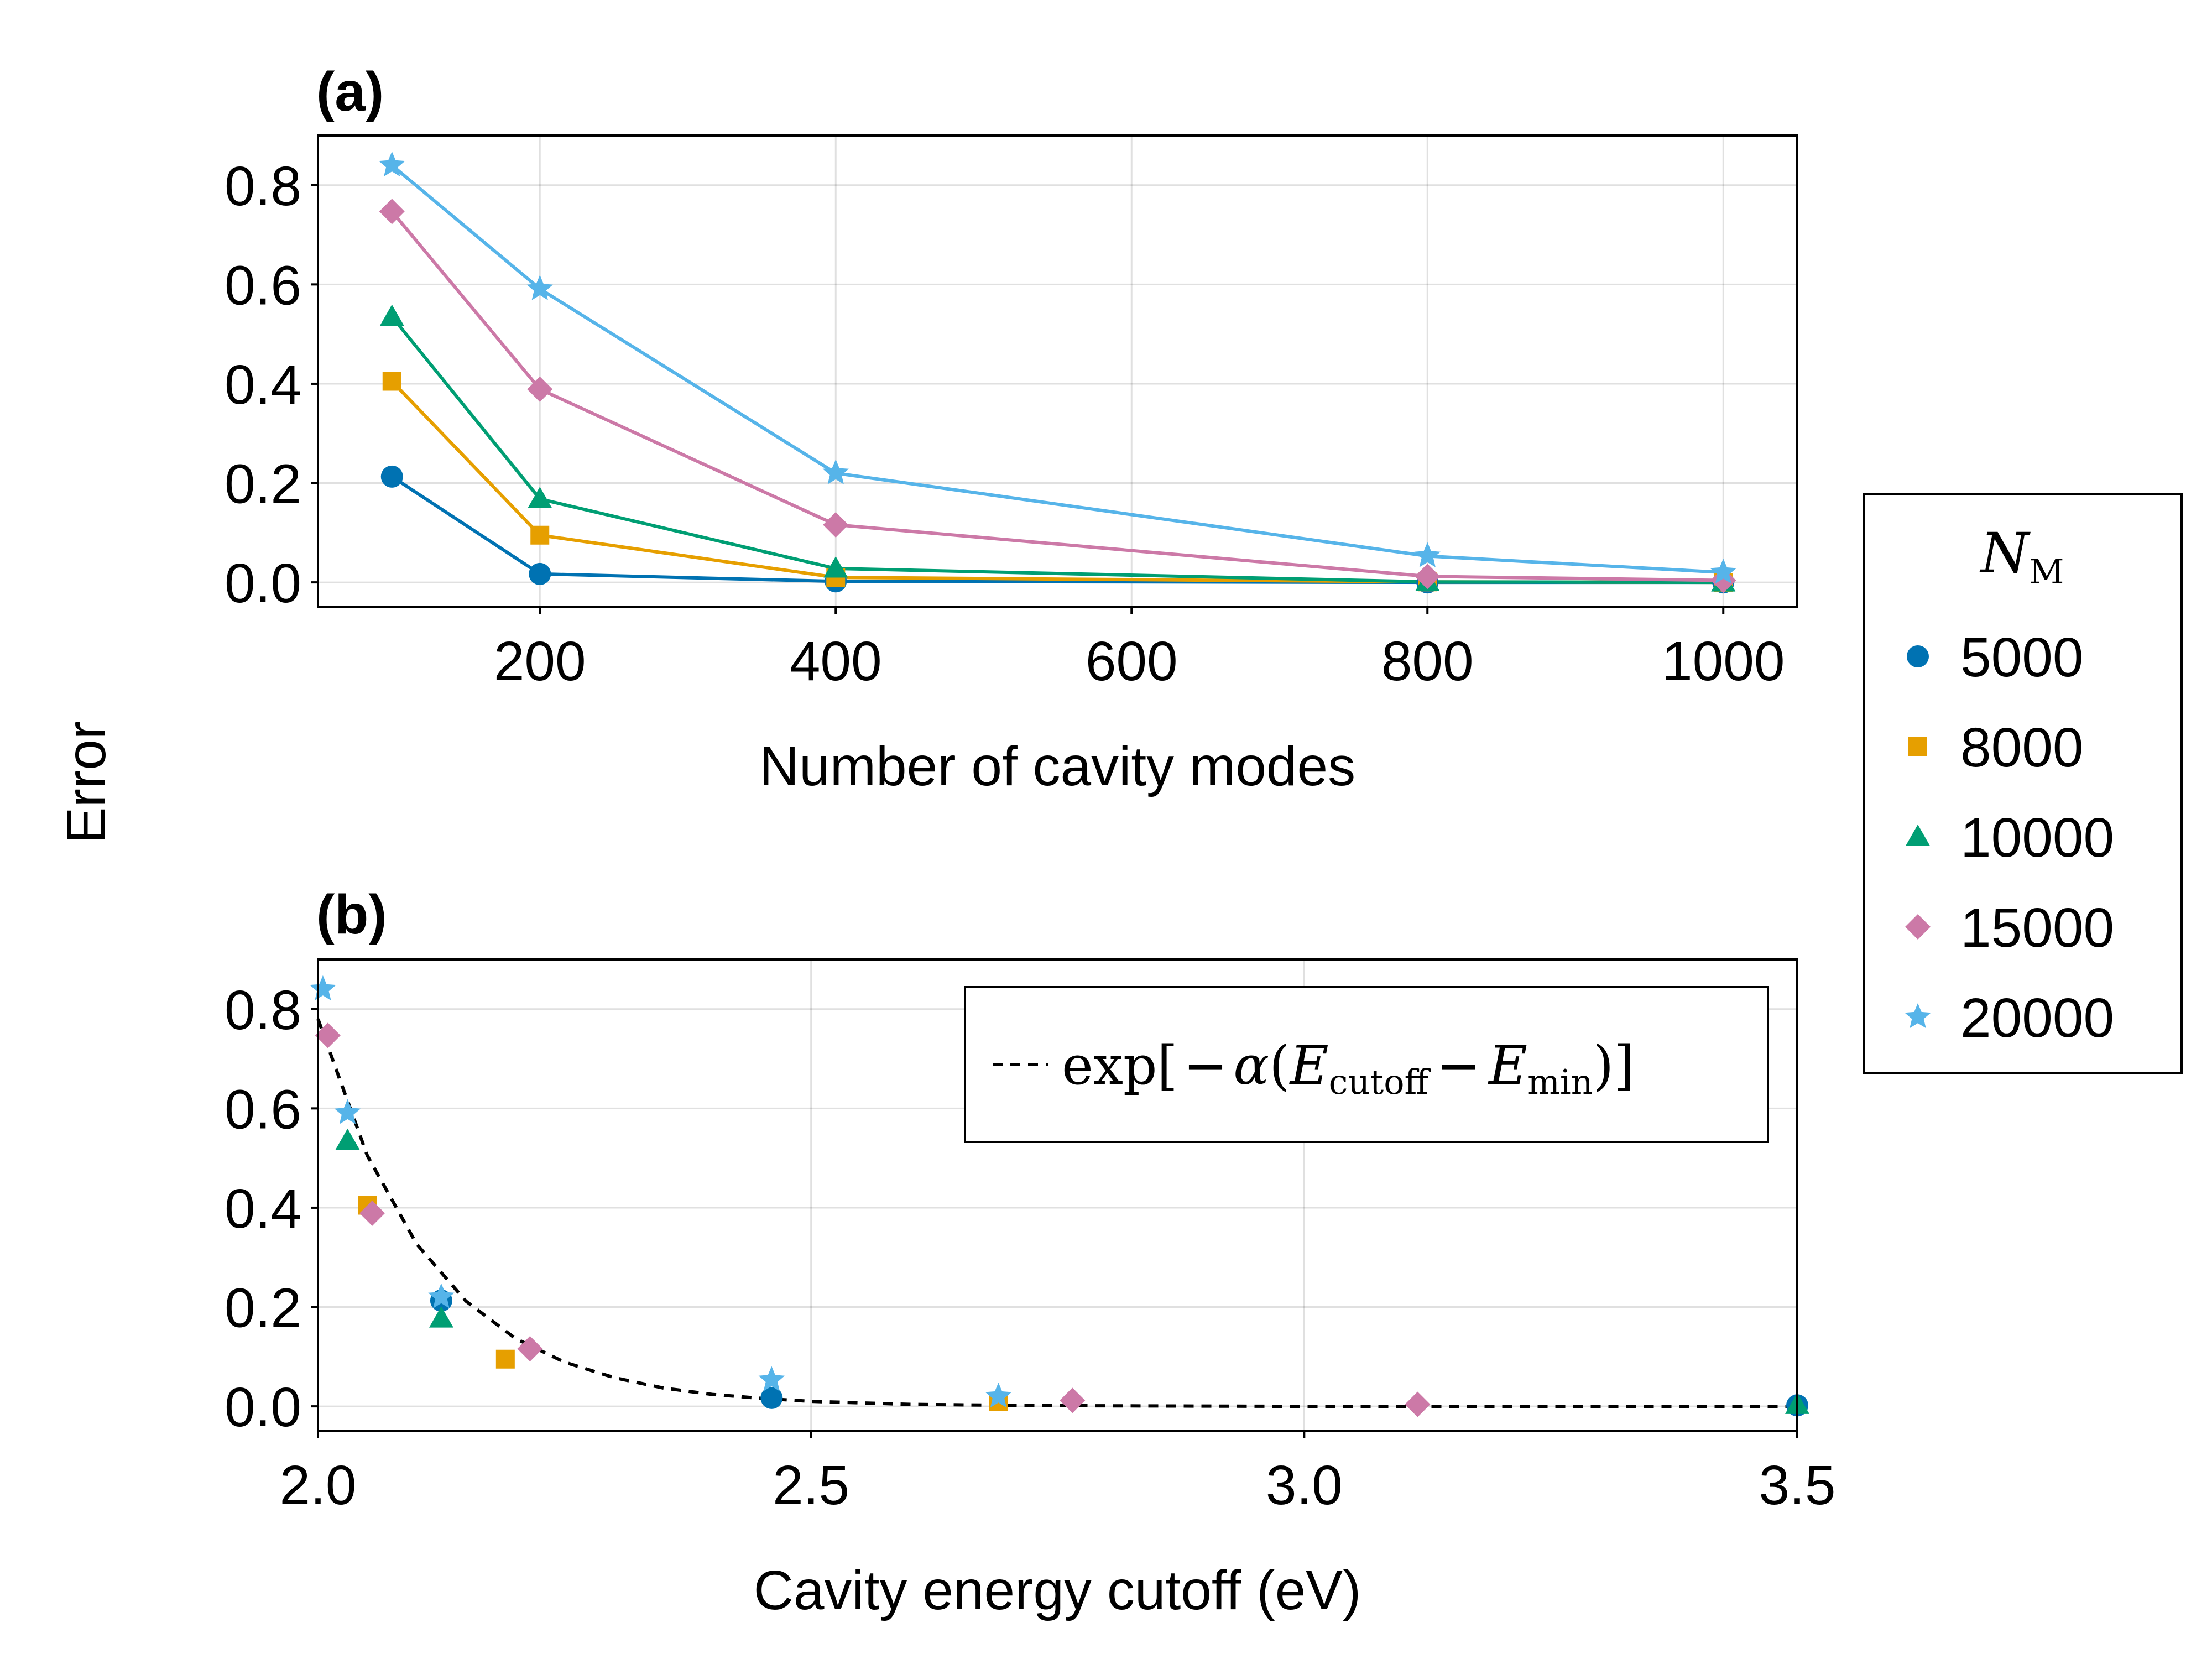  I want to click on panel-label-b: (b), so click(352, 915).